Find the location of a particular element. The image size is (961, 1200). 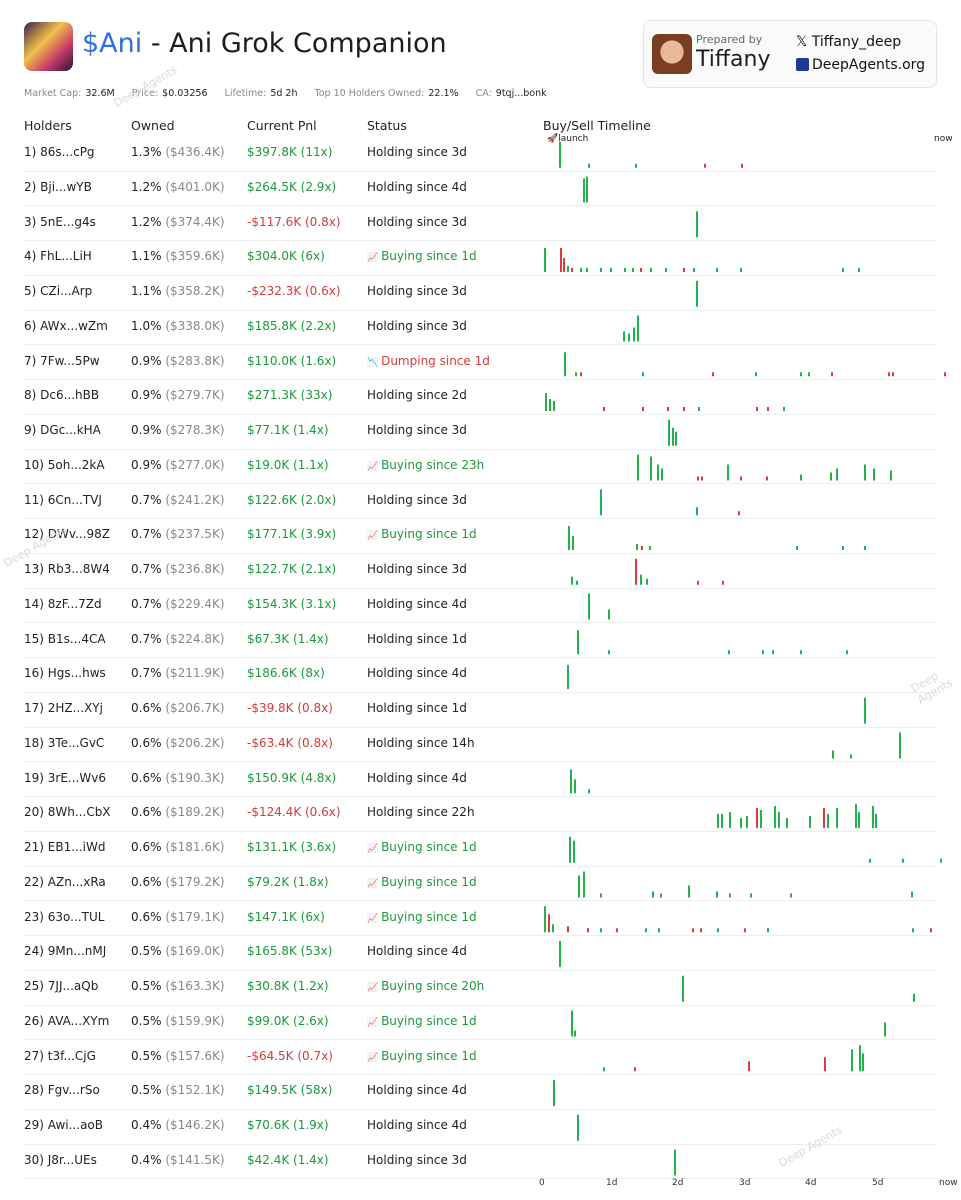

holder-address: 15) B1s...4CA is located at coordinates (65, 638).